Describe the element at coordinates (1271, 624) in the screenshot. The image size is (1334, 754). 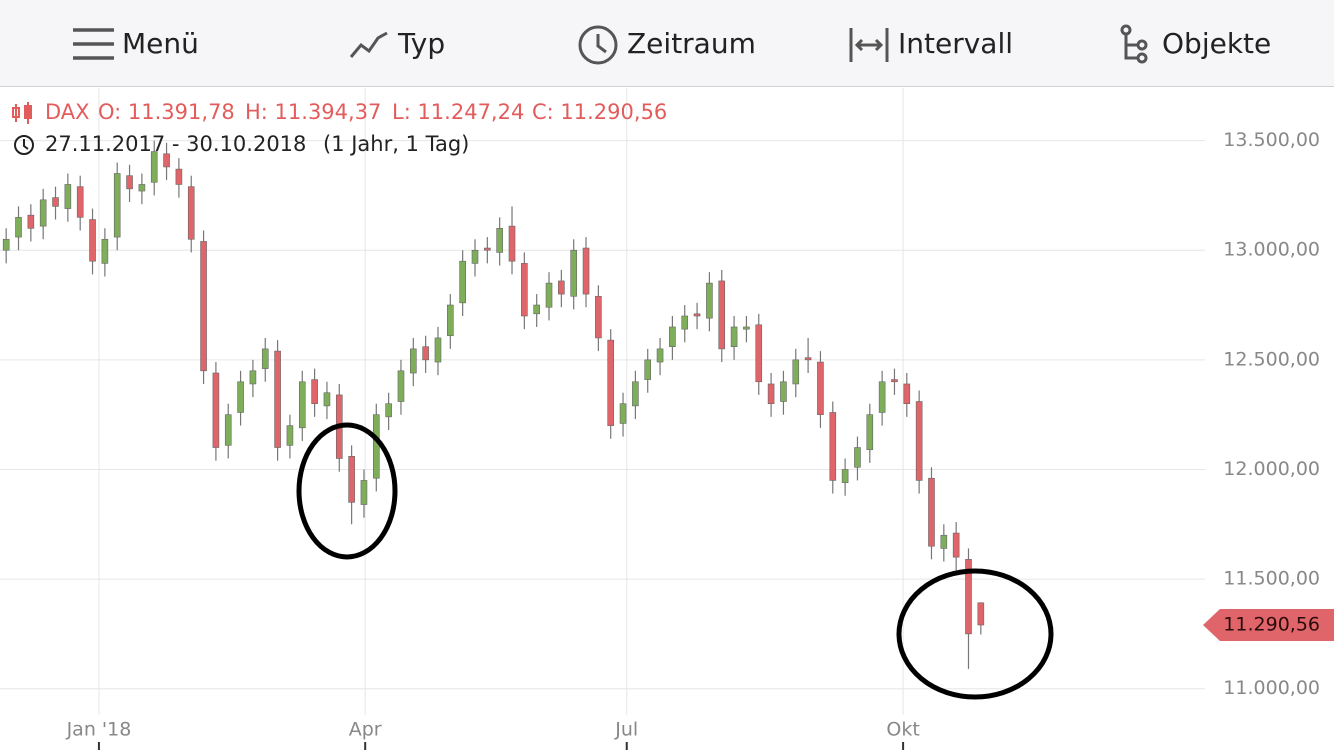
I see `price-tag-label: 11.290,56` at that location.